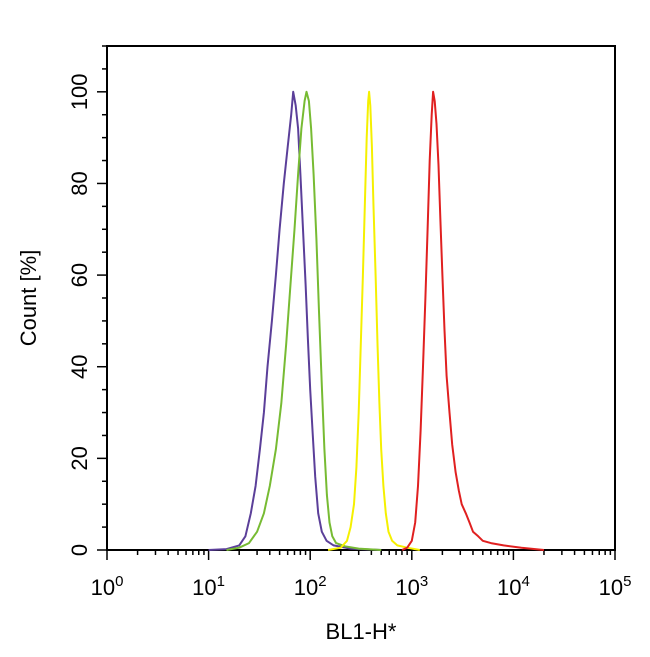 The width and height of the screenshot is (650, 657). I want to click on y-axis-title: Count [%], so click(28, 298).